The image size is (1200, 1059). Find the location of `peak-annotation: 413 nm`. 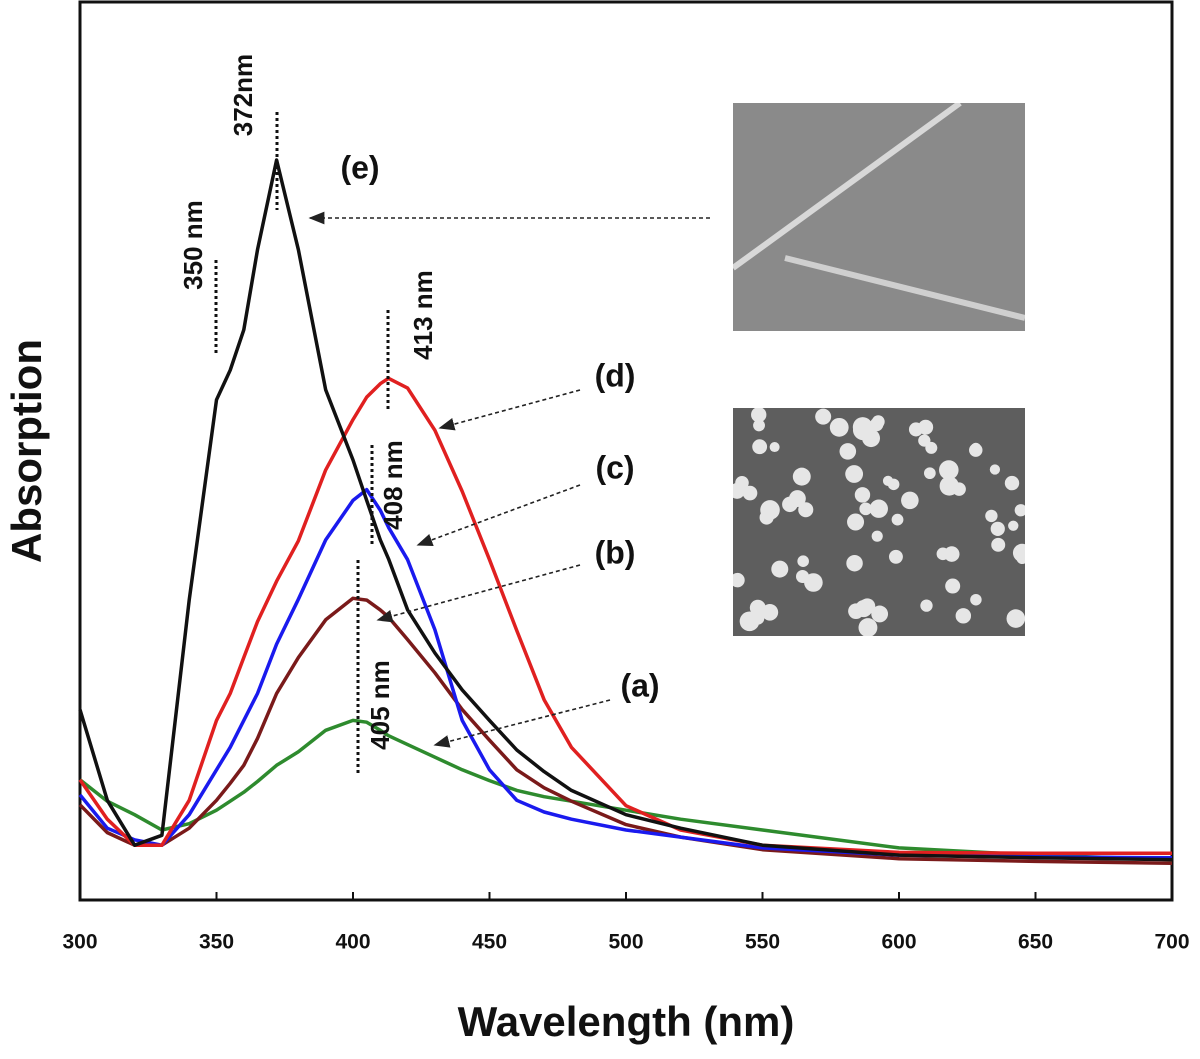

peak-annotation: 413 nm is located at coordinates (423, 315).